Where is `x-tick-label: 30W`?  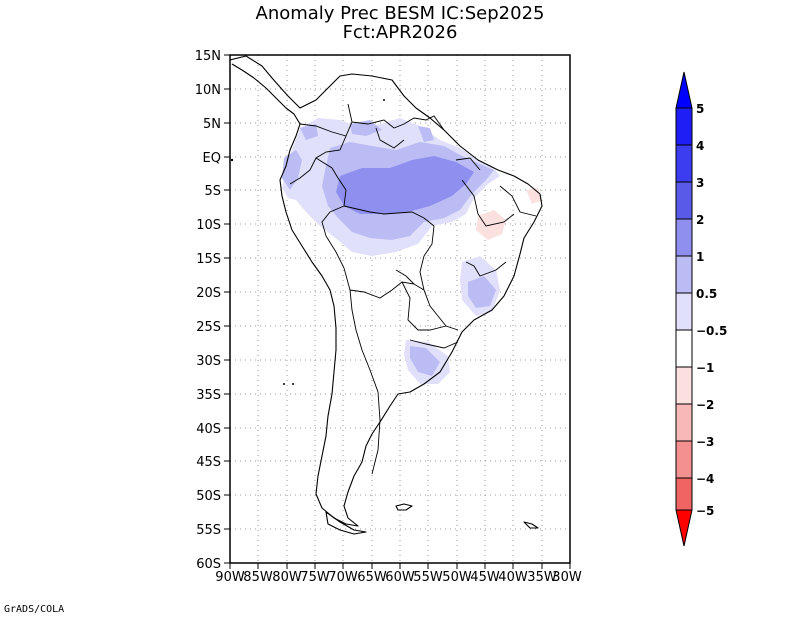 x-tick-label: 30W is located at coordinates (567, 577).